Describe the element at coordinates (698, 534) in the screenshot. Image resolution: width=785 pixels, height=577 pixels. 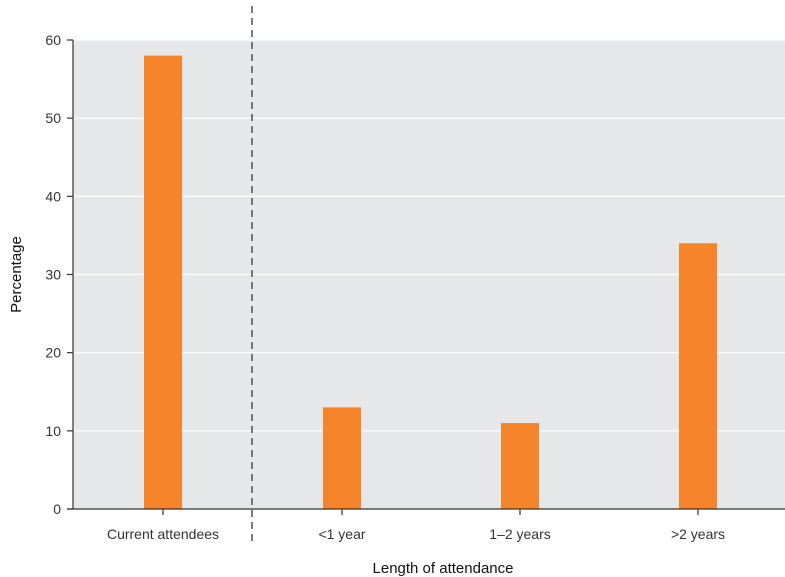
I see `x-tick-label-3: >2 years` at that location.